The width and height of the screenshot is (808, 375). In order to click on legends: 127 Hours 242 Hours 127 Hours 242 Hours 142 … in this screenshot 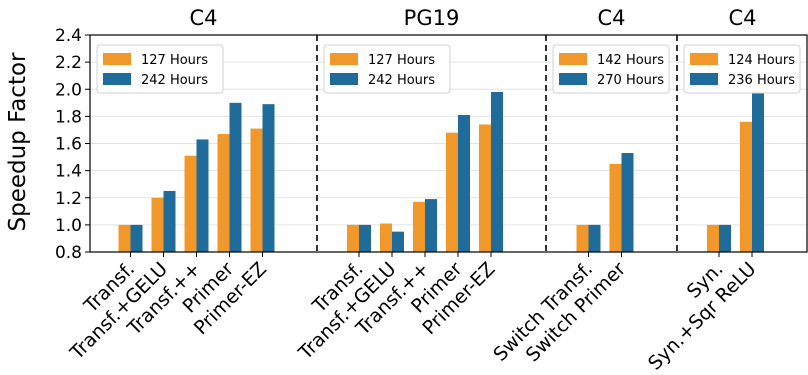, I will do `click(448, 69)`.